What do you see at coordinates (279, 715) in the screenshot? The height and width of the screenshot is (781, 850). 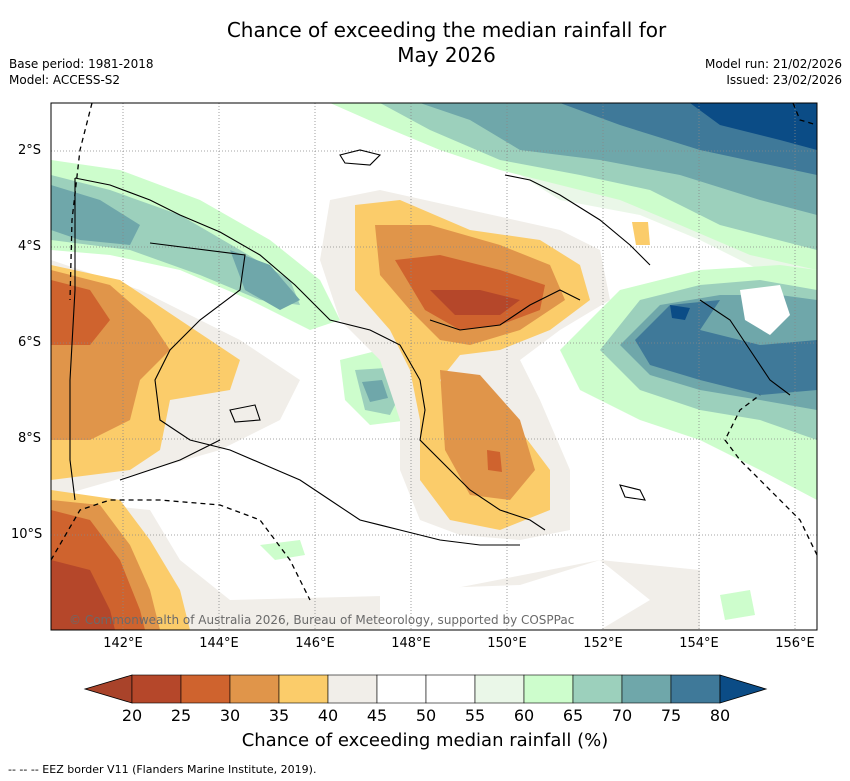 I see `colorbar-tick-label: 35` at bounding box center [279, 715].